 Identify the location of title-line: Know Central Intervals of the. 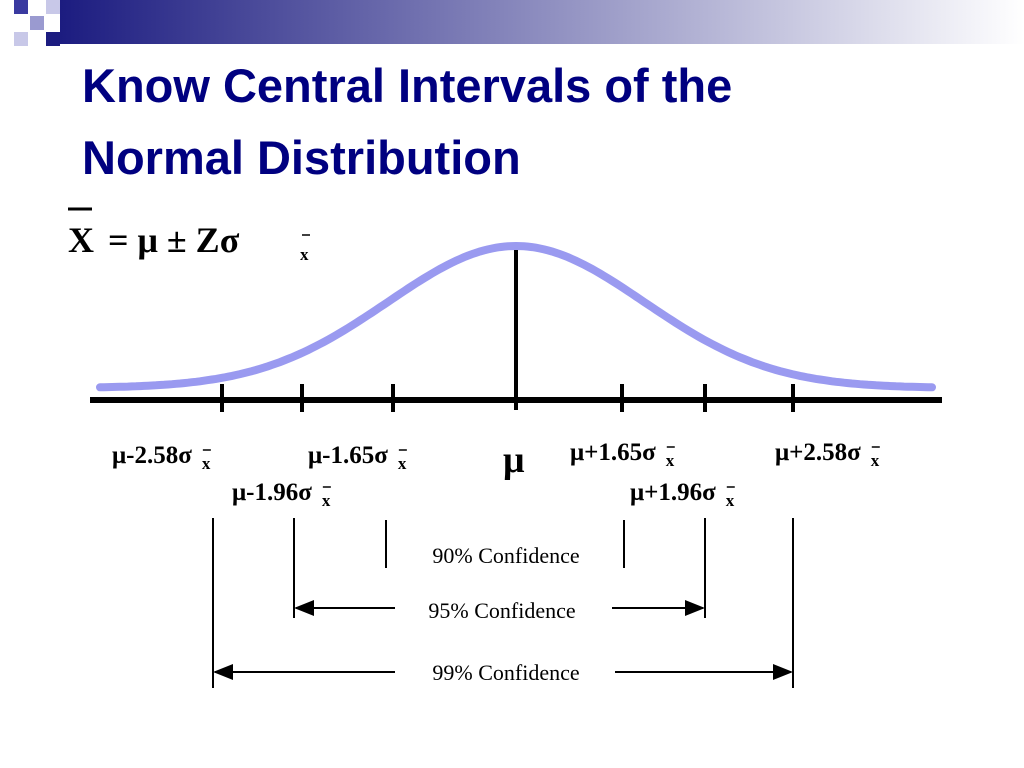
(407, 85).